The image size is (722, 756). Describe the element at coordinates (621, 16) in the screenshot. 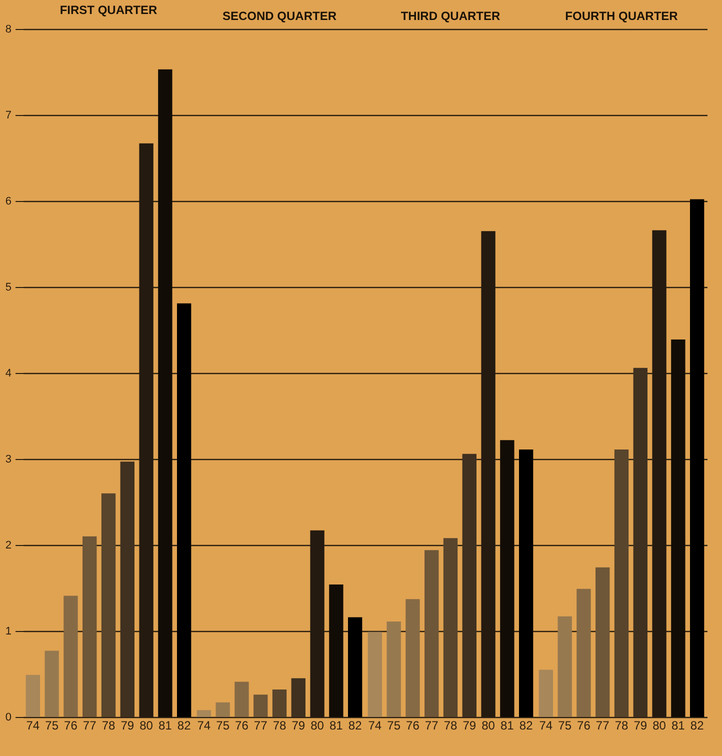

I see `chart-title: FOURTH QUARTER` at that location.